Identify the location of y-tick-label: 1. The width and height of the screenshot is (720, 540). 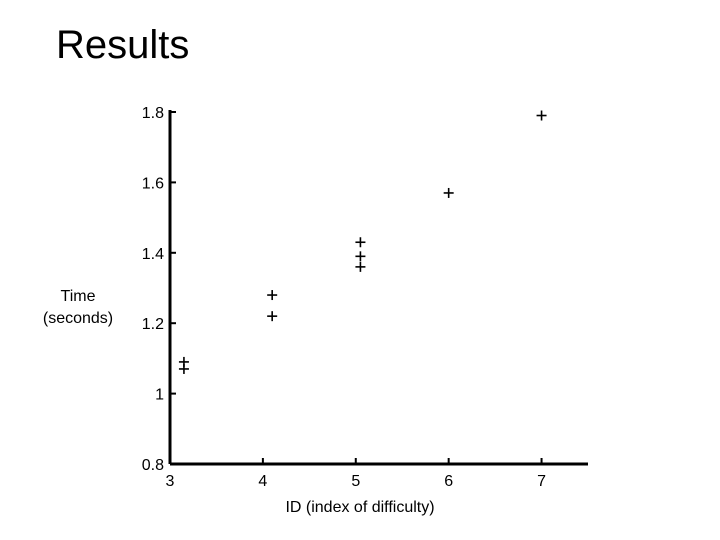
(159, 395).